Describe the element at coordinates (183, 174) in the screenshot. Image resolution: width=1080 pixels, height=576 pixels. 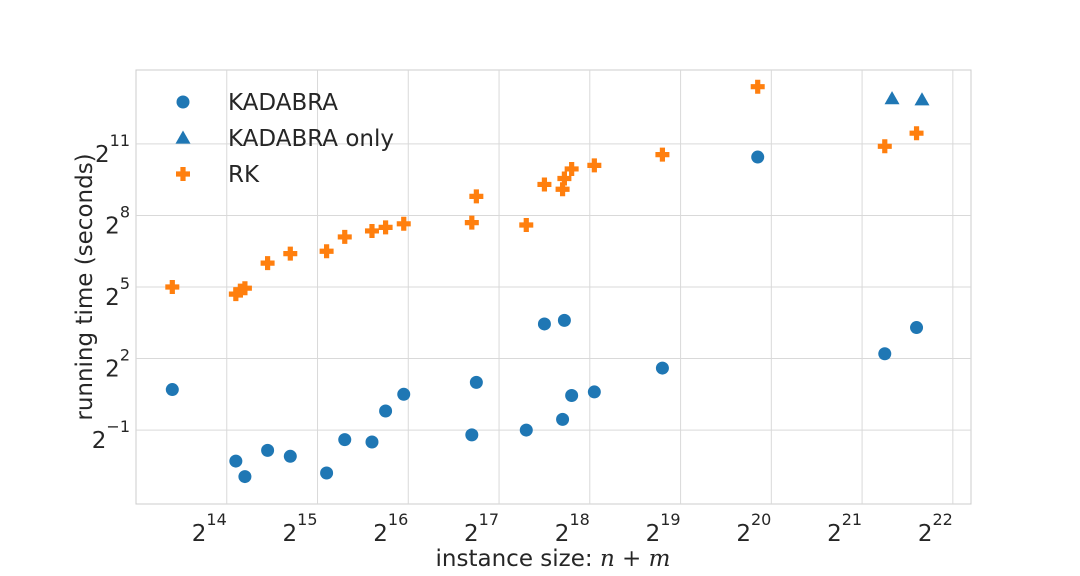
I see `legend-marker-plus` at that location.